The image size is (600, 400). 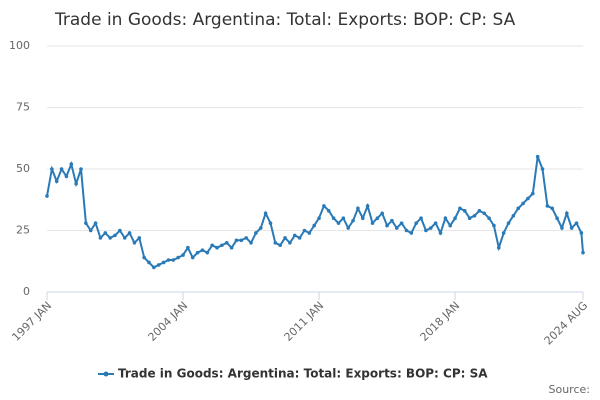 What do you see at coordinates (26, 291) in the screenshot?
I see `y-tick-label: 0` at bounding box center [26, 291].